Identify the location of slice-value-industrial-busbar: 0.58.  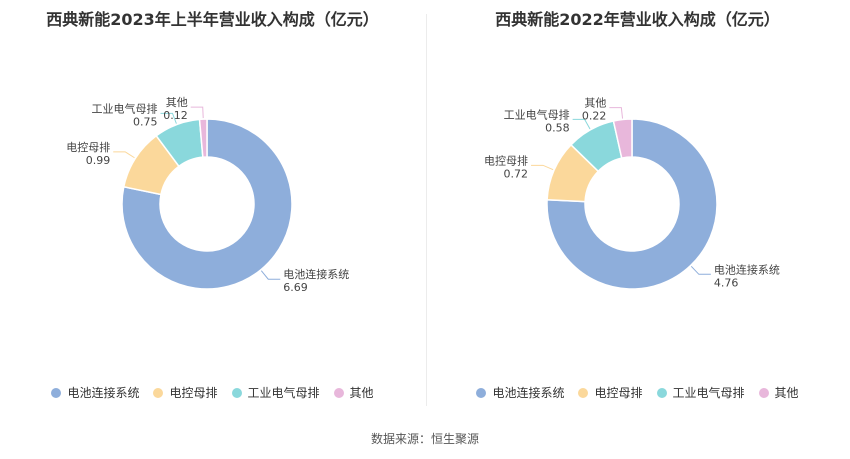
(557, 127).